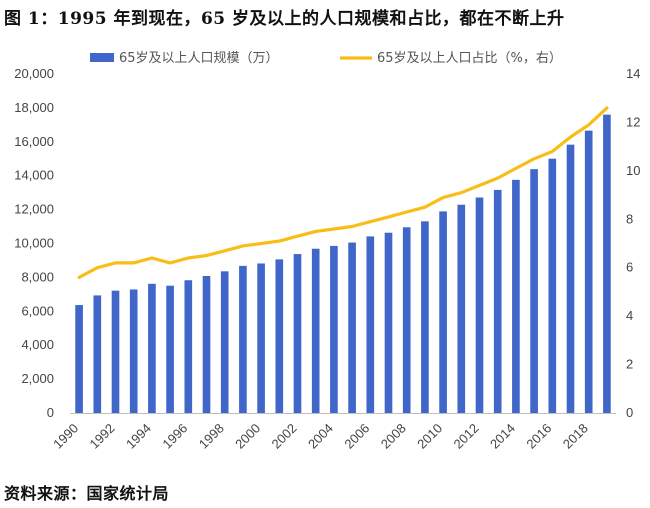 Image resolution: width=650 pixels, height=508 pixels. I want to click on x-tick-label: 2002, so click(284, 436).